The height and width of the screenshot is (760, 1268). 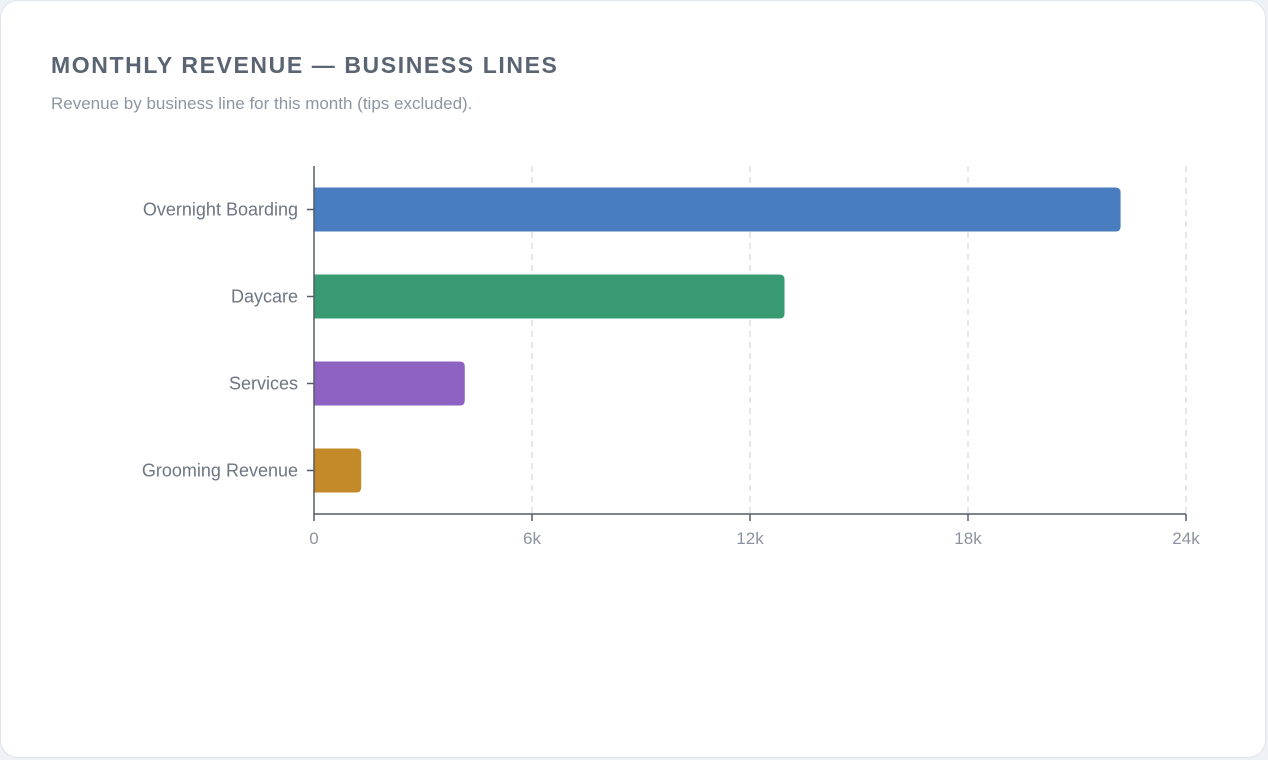 What do you see at coordinates (1186, 538) in the screenshot?
I see `x-tick-label: 24k` at bounding box center [1186, 538].